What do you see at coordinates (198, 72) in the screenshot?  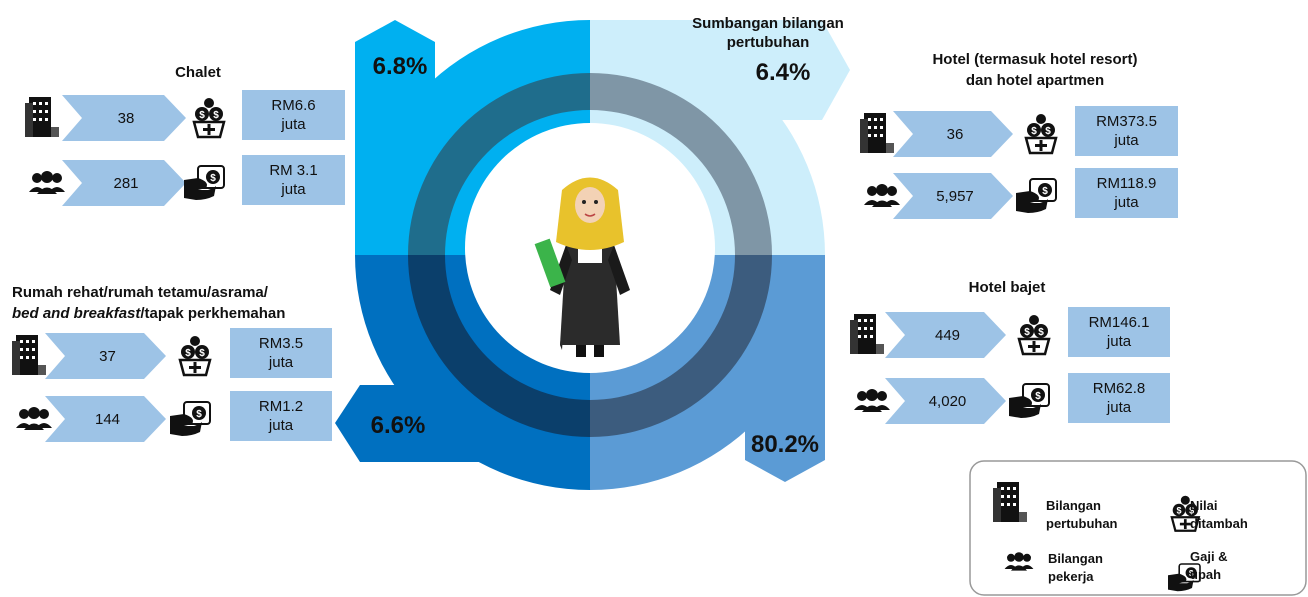 I see `group-title: Chalet` at bounding box center [198, 72].